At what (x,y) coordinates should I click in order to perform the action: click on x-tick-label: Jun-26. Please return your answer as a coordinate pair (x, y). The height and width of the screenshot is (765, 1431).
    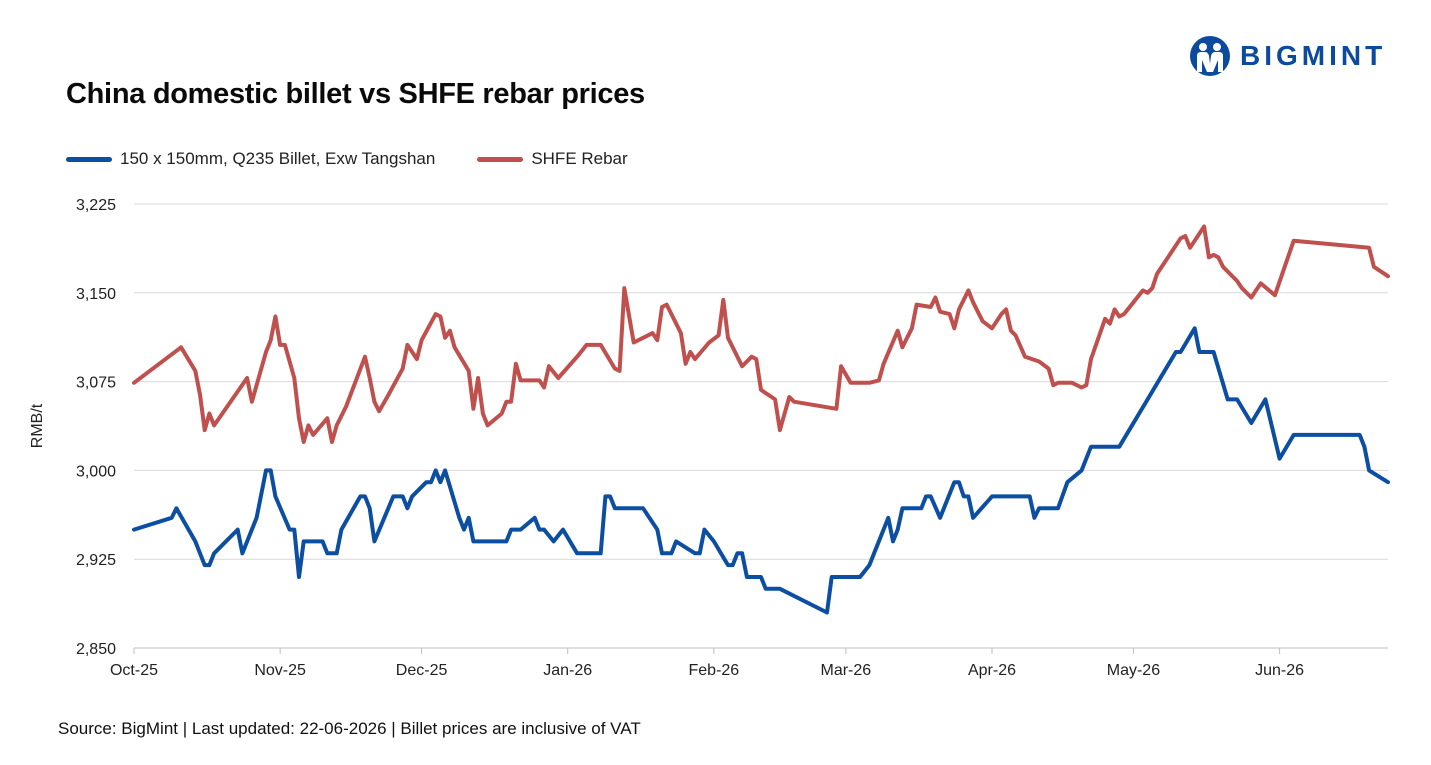
    Looking at the image, I should click on (1279, 670).